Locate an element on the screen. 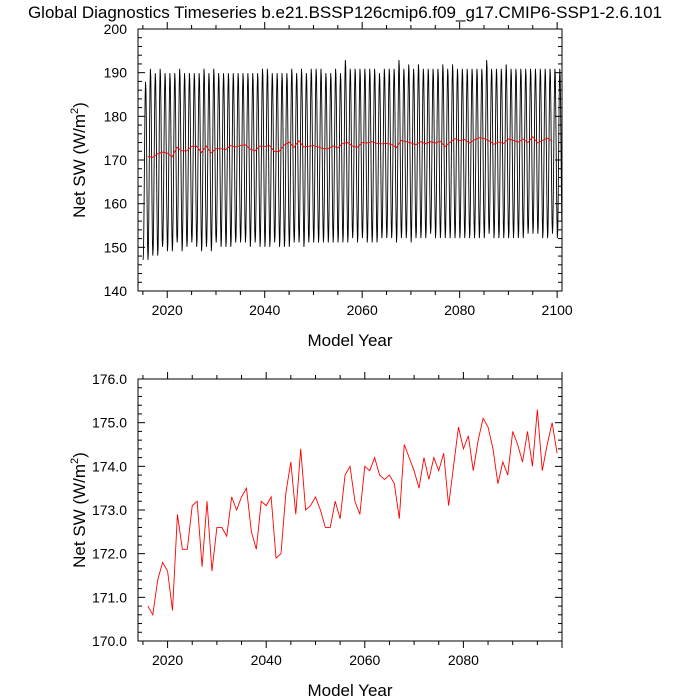 This screenshot has height=700, width=700. y-tick-label: 190 is located at coordinates (116, 73).